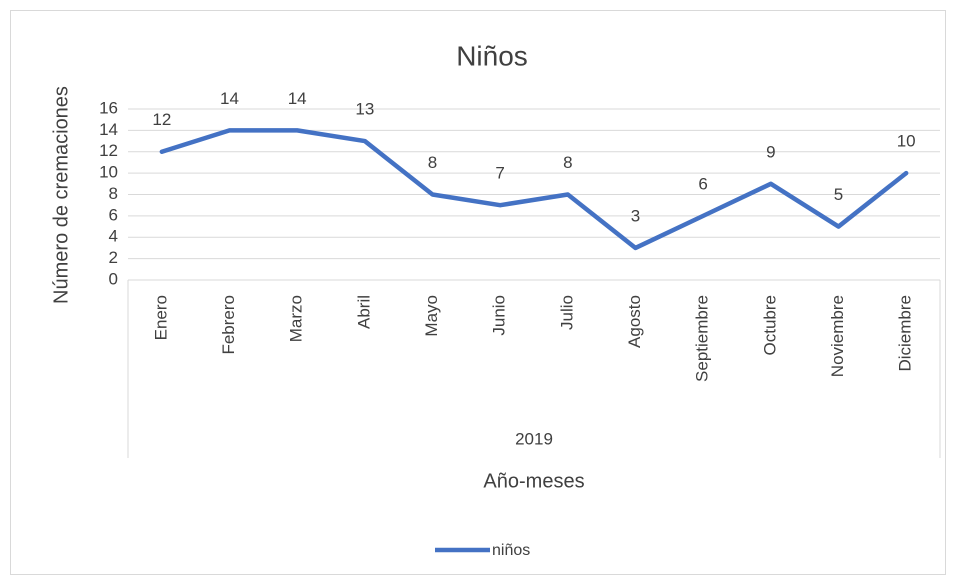  Describe the element at coordinates (113, 193) in the screenshot. I see `y-tick-label: 8` at that location.